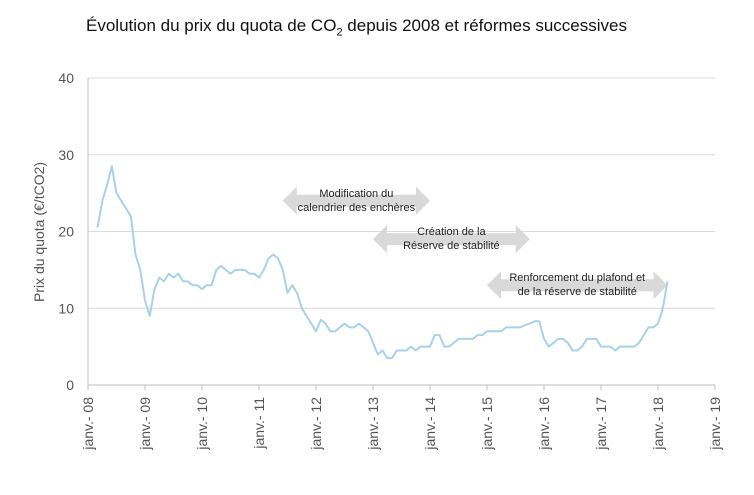 The height and width of the screenshot is (495, 754). What do you see at coordinates (601, 424) in the screenshot?
I see `x-tick-label: janv.- 17` at bounding box center [601, 424].